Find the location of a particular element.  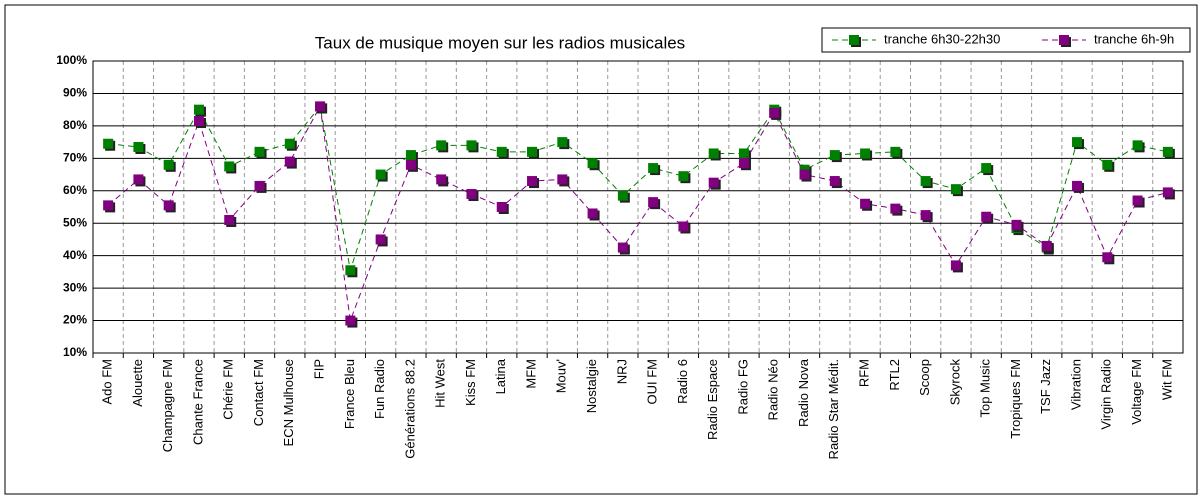

legend-box is located at coordinates (1006, 40).